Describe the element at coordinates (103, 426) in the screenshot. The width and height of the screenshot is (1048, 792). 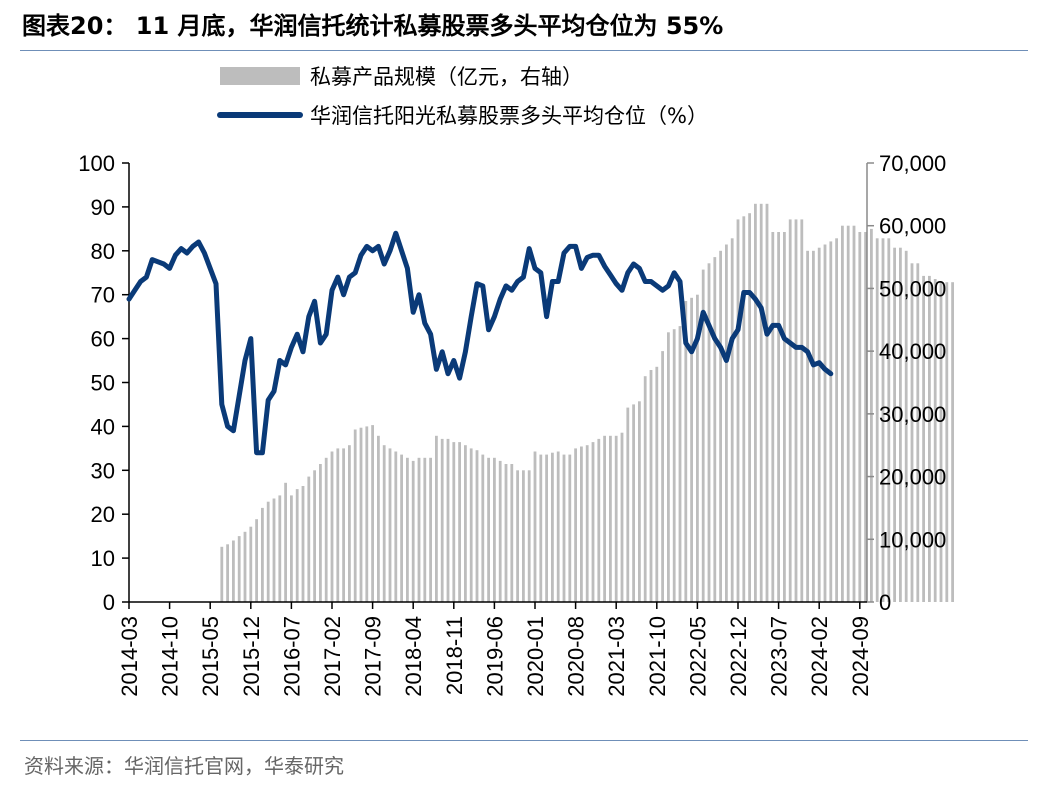
I see `left-axis-tick-label: 40` at that location.